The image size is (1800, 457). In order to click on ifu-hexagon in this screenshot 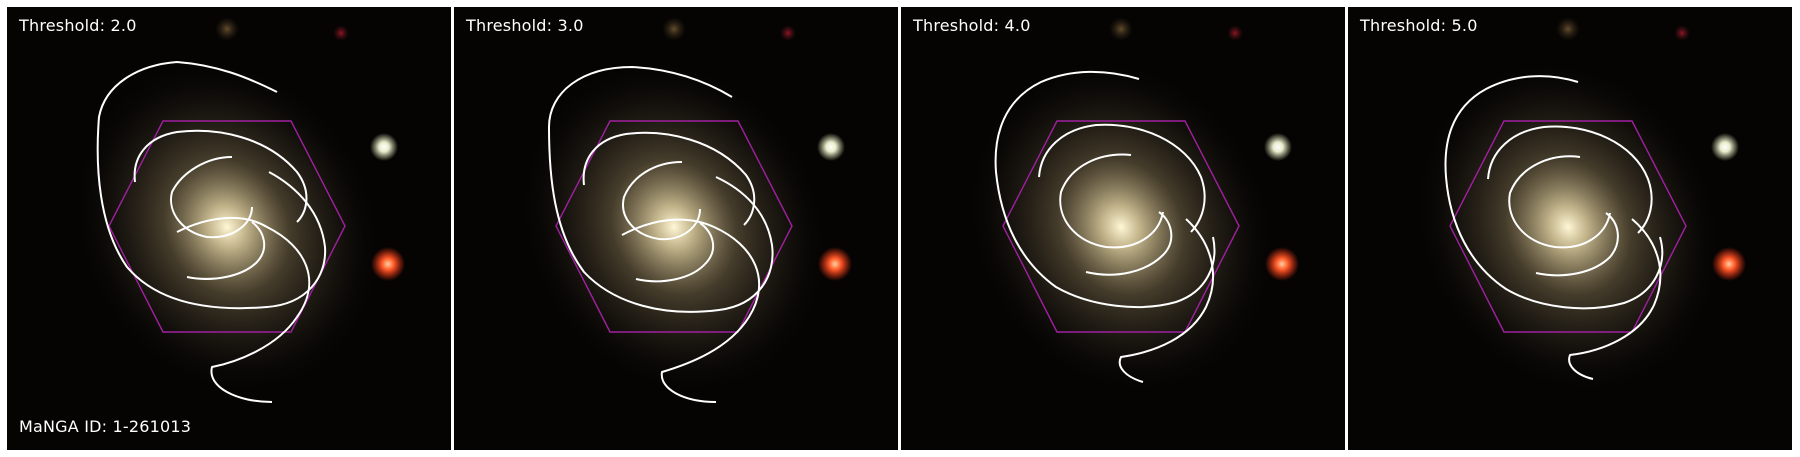, I will do `click(227, 226)`.